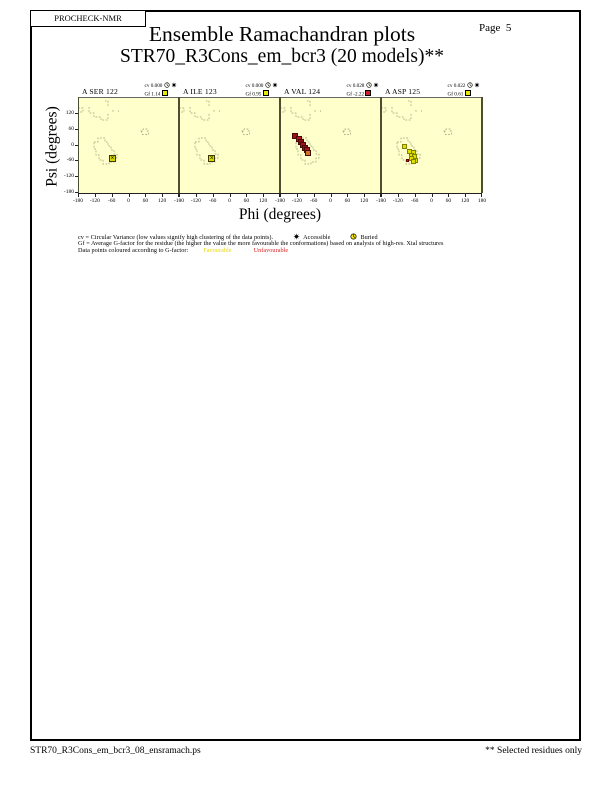 This screenshot has height=792, width=612. I want to click on gf-value: Gf 0.61, so click(455, 94).